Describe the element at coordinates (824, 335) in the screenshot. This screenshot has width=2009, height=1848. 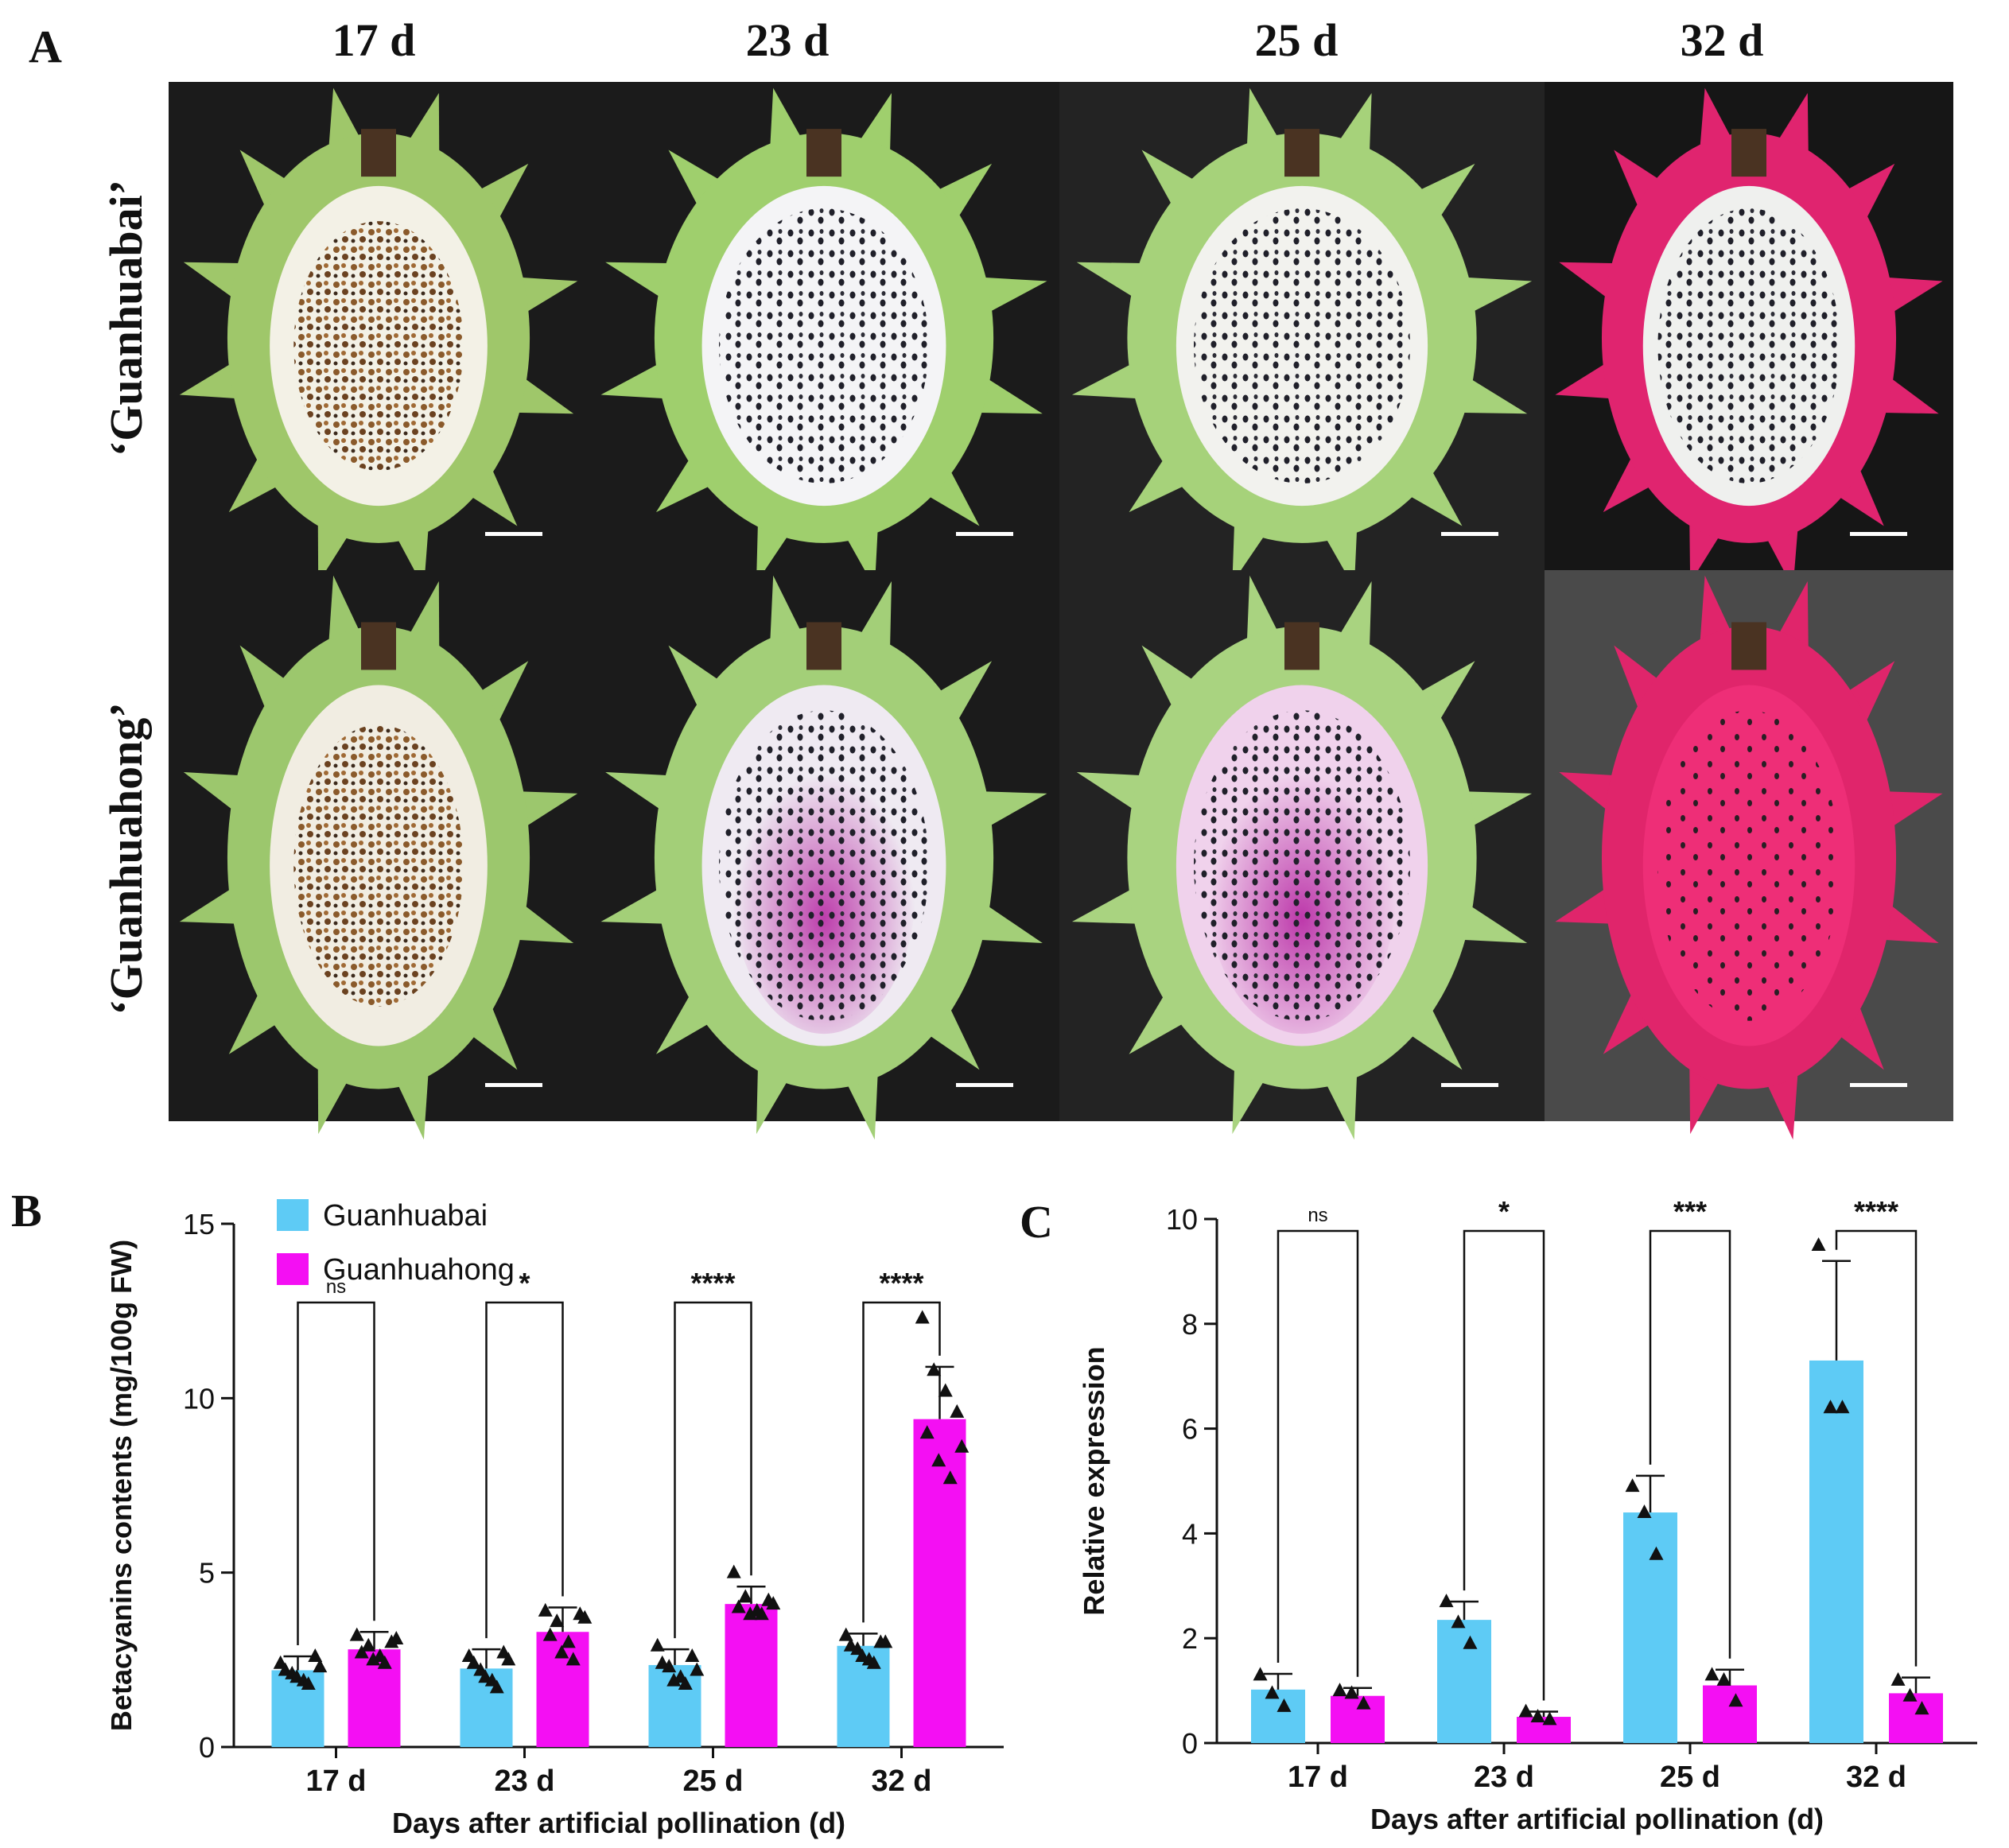
I see `fruit-photo-guanhuabai-23d` at that location.